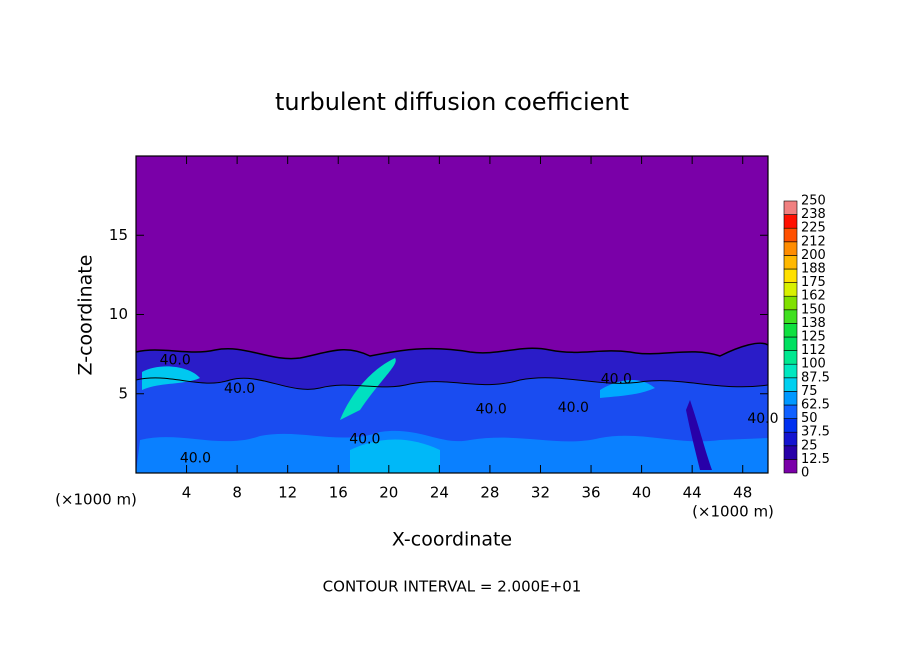  What do you see at coordinates (118, 235) in the screenshot?
I see `y-tick-label: 15` at bounding box center [118, 235].